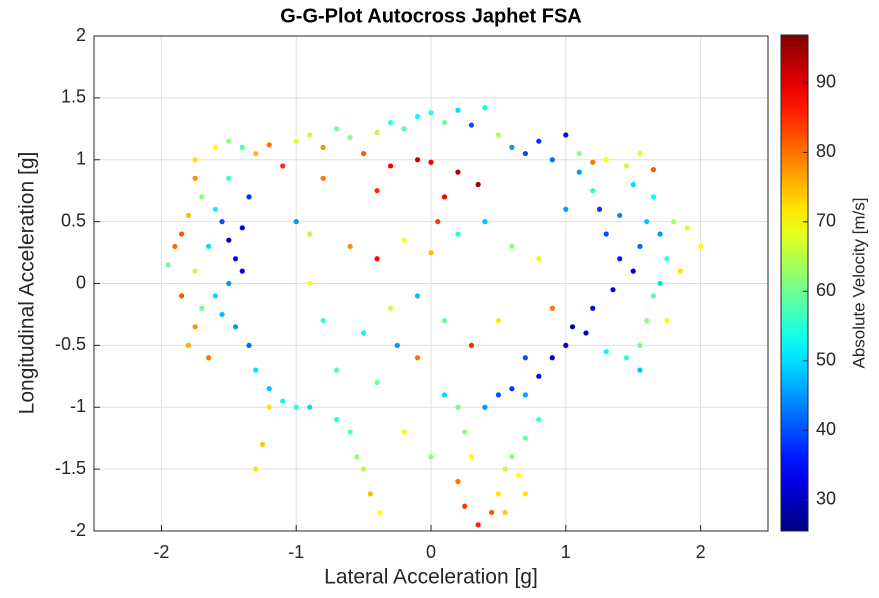 This screenshot has width=879, height=598. I want to click on y-tick-label: 0.5, so click(73, 220).